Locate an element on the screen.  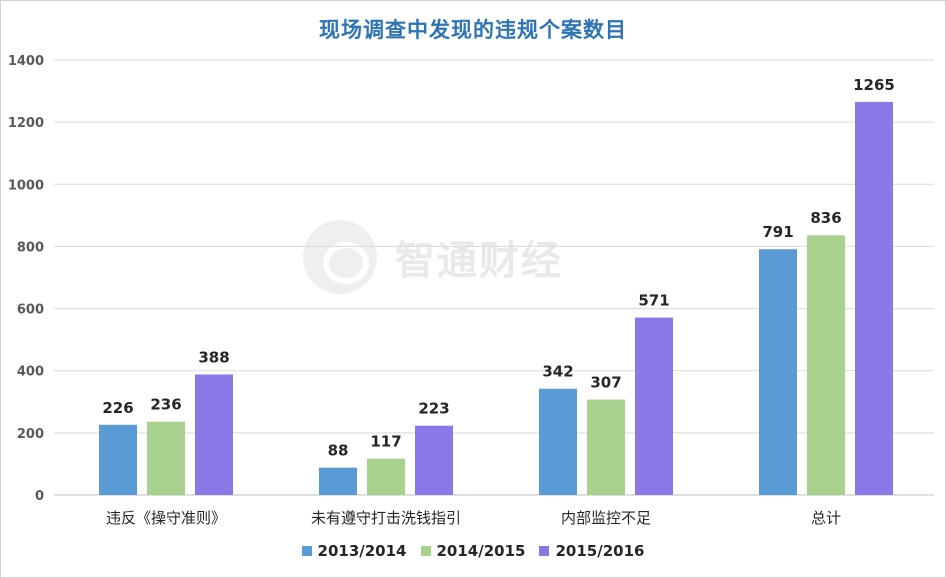
watermark-text: 智通财经 is located at coordinates (479, 261).